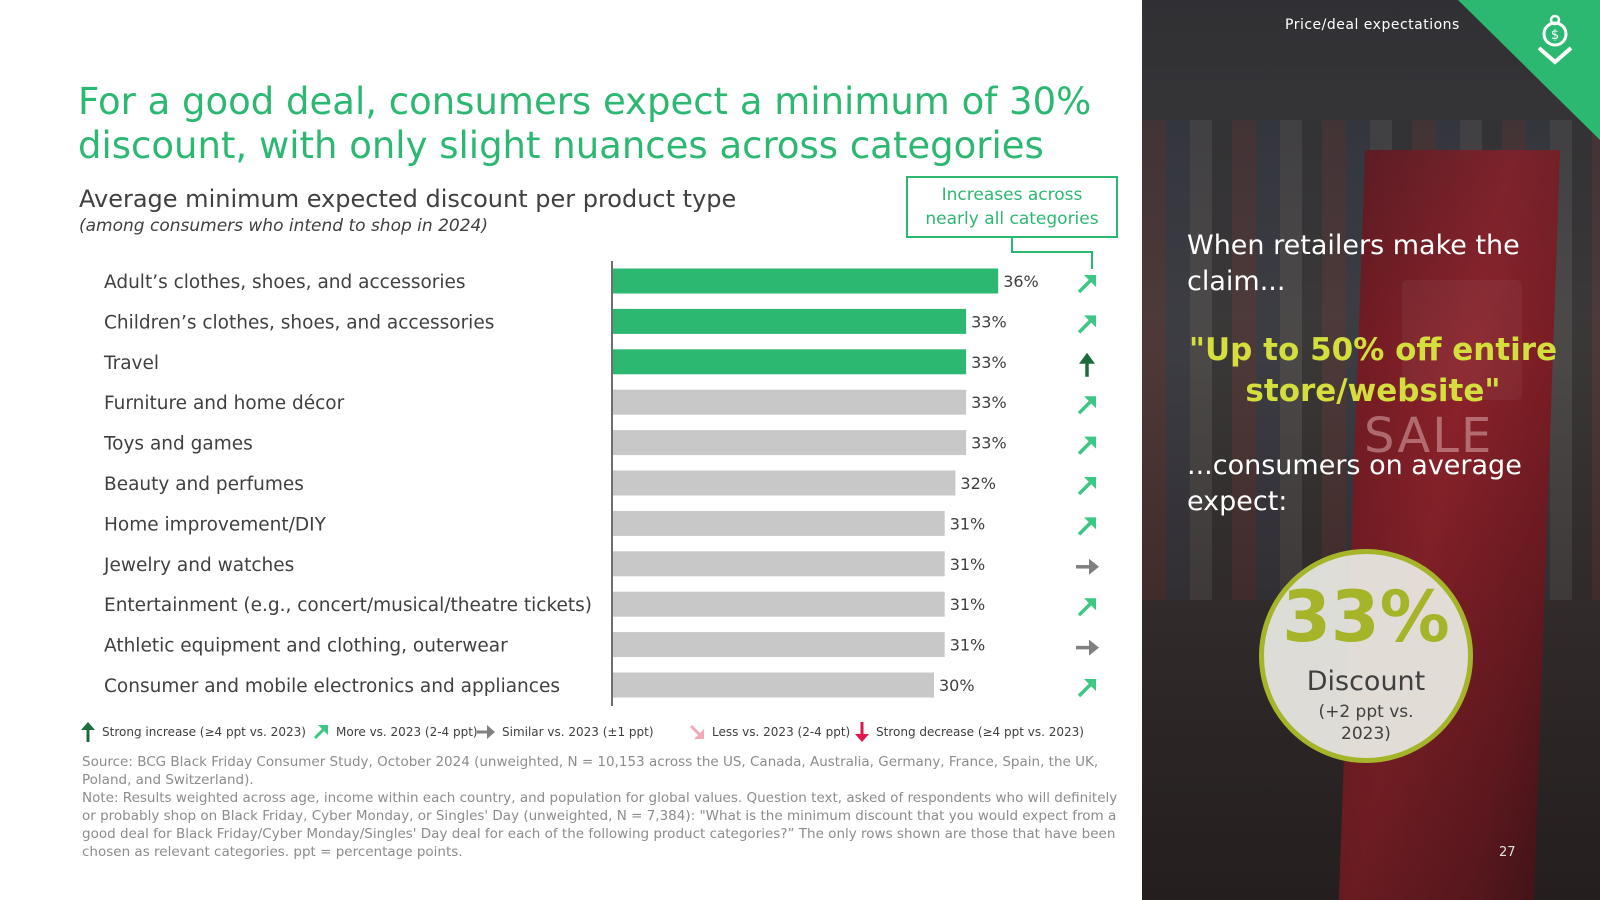 This screenshot has height=900, width=1600. Describe the element at coordinates (978, 483) in the screenshot. I see `value-label: 32%` at that location.